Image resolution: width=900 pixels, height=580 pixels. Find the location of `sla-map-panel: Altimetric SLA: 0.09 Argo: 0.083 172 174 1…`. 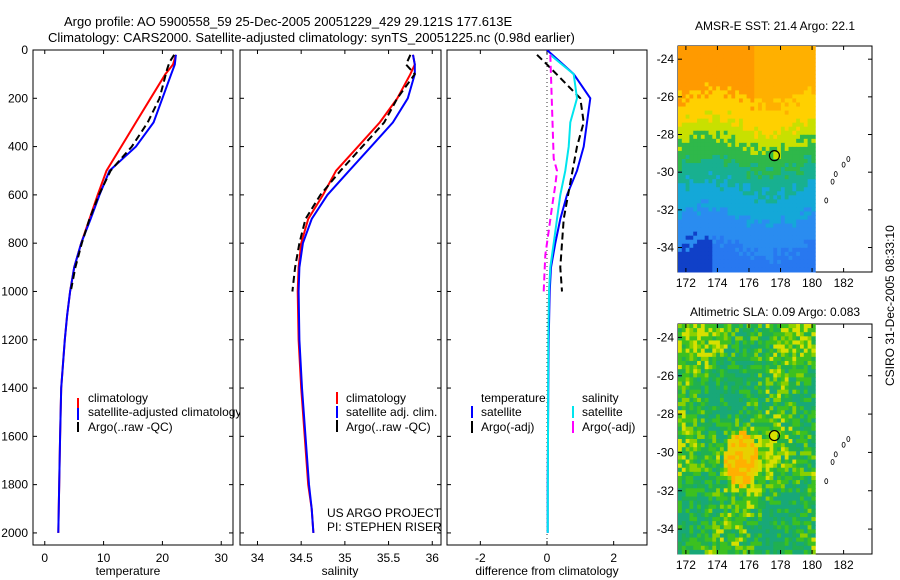

sla-map-panel: Altimetric SLA: 0.09 Argo: 0.083 172 174 1… is located at coordinates (765, 438).